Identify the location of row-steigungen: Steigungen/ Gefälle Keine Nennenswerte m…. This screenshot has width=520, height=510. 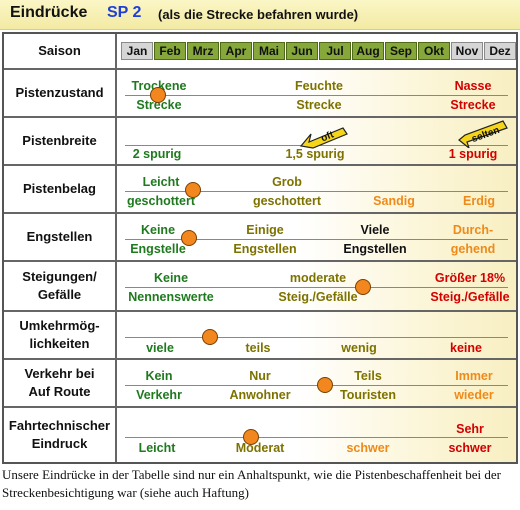
(260, 287).